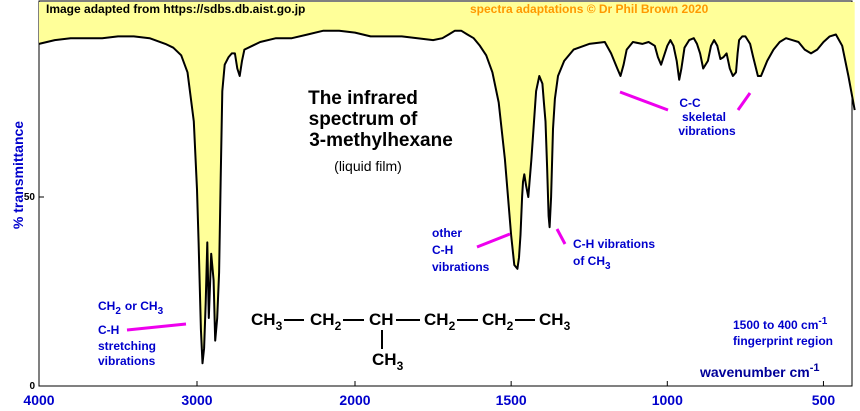 This screenshot has width=860, height=411. What do you see at coordinates (108, 330) in the screenshot?
I see `ann-ch-line2: C-H` at bounding box center [108, 330].